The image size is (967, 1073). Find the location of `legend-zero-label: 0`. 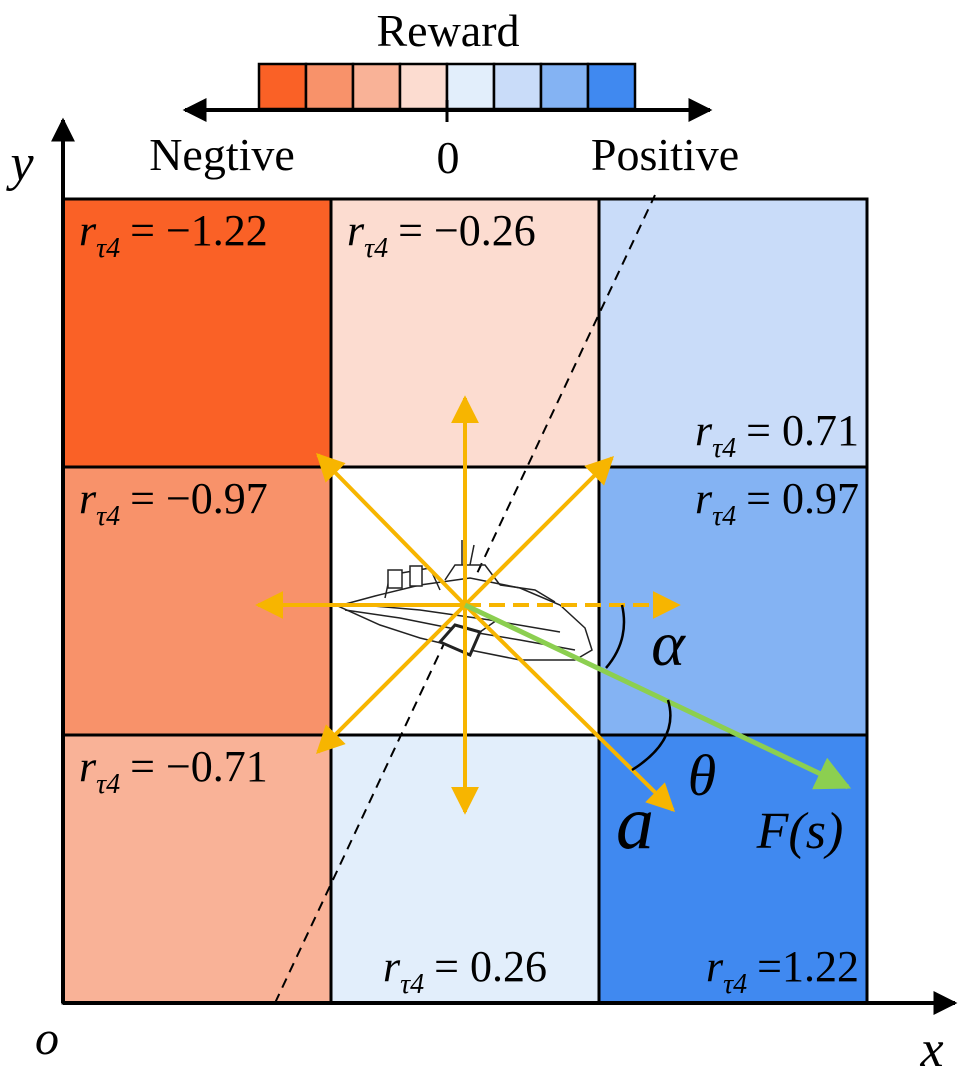

legend-zero-label: 0 is located at coordinates (448, 157).